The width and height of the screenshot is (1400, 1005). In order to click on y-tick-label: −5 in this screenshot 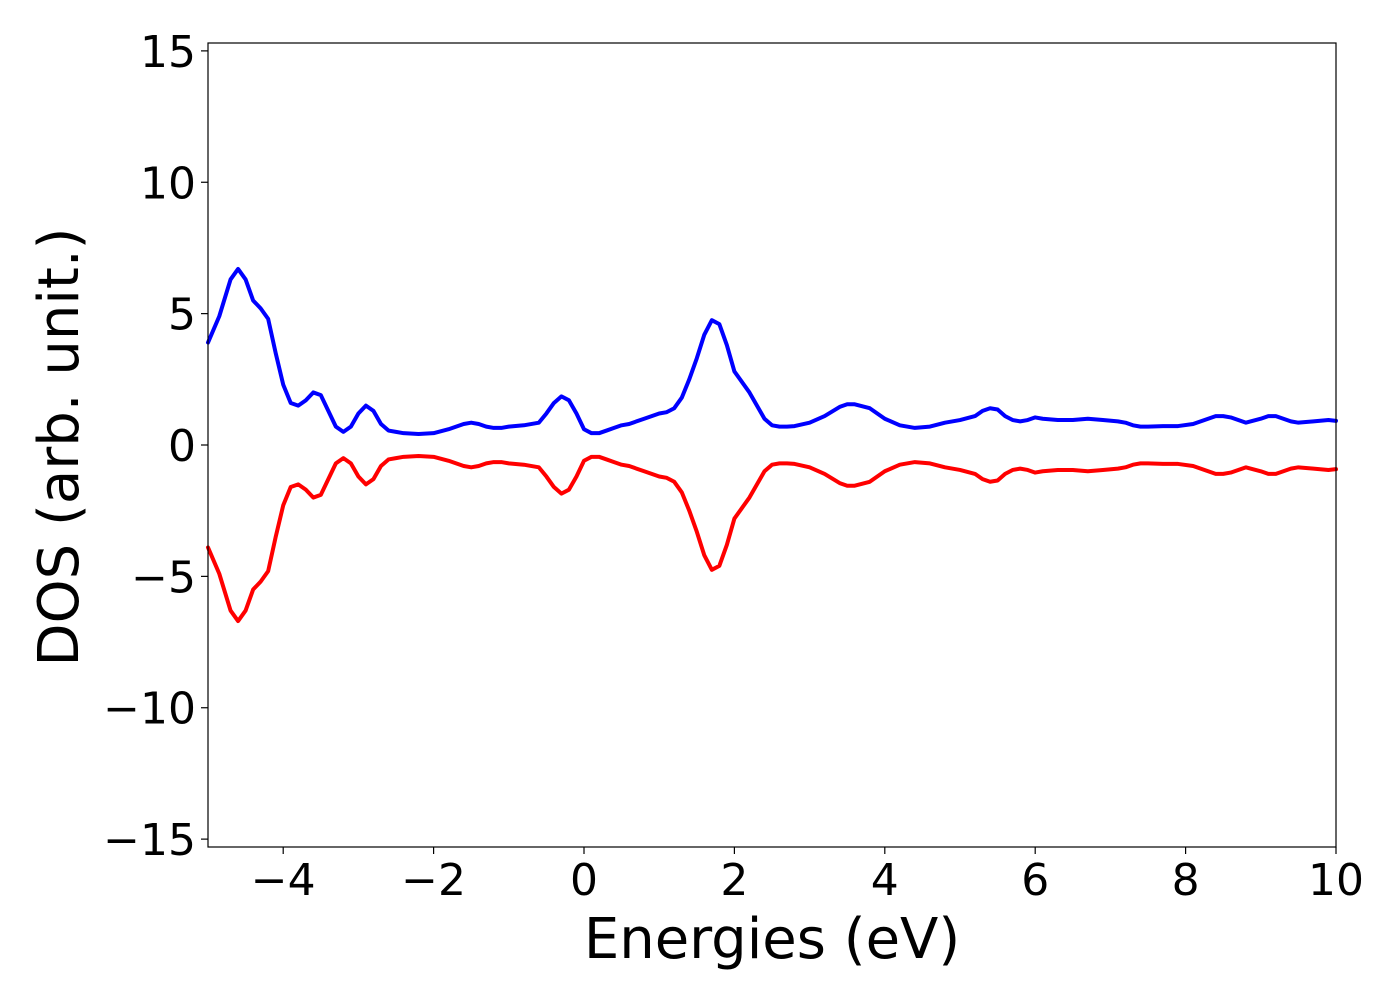, I will do `click(163, 577)`.